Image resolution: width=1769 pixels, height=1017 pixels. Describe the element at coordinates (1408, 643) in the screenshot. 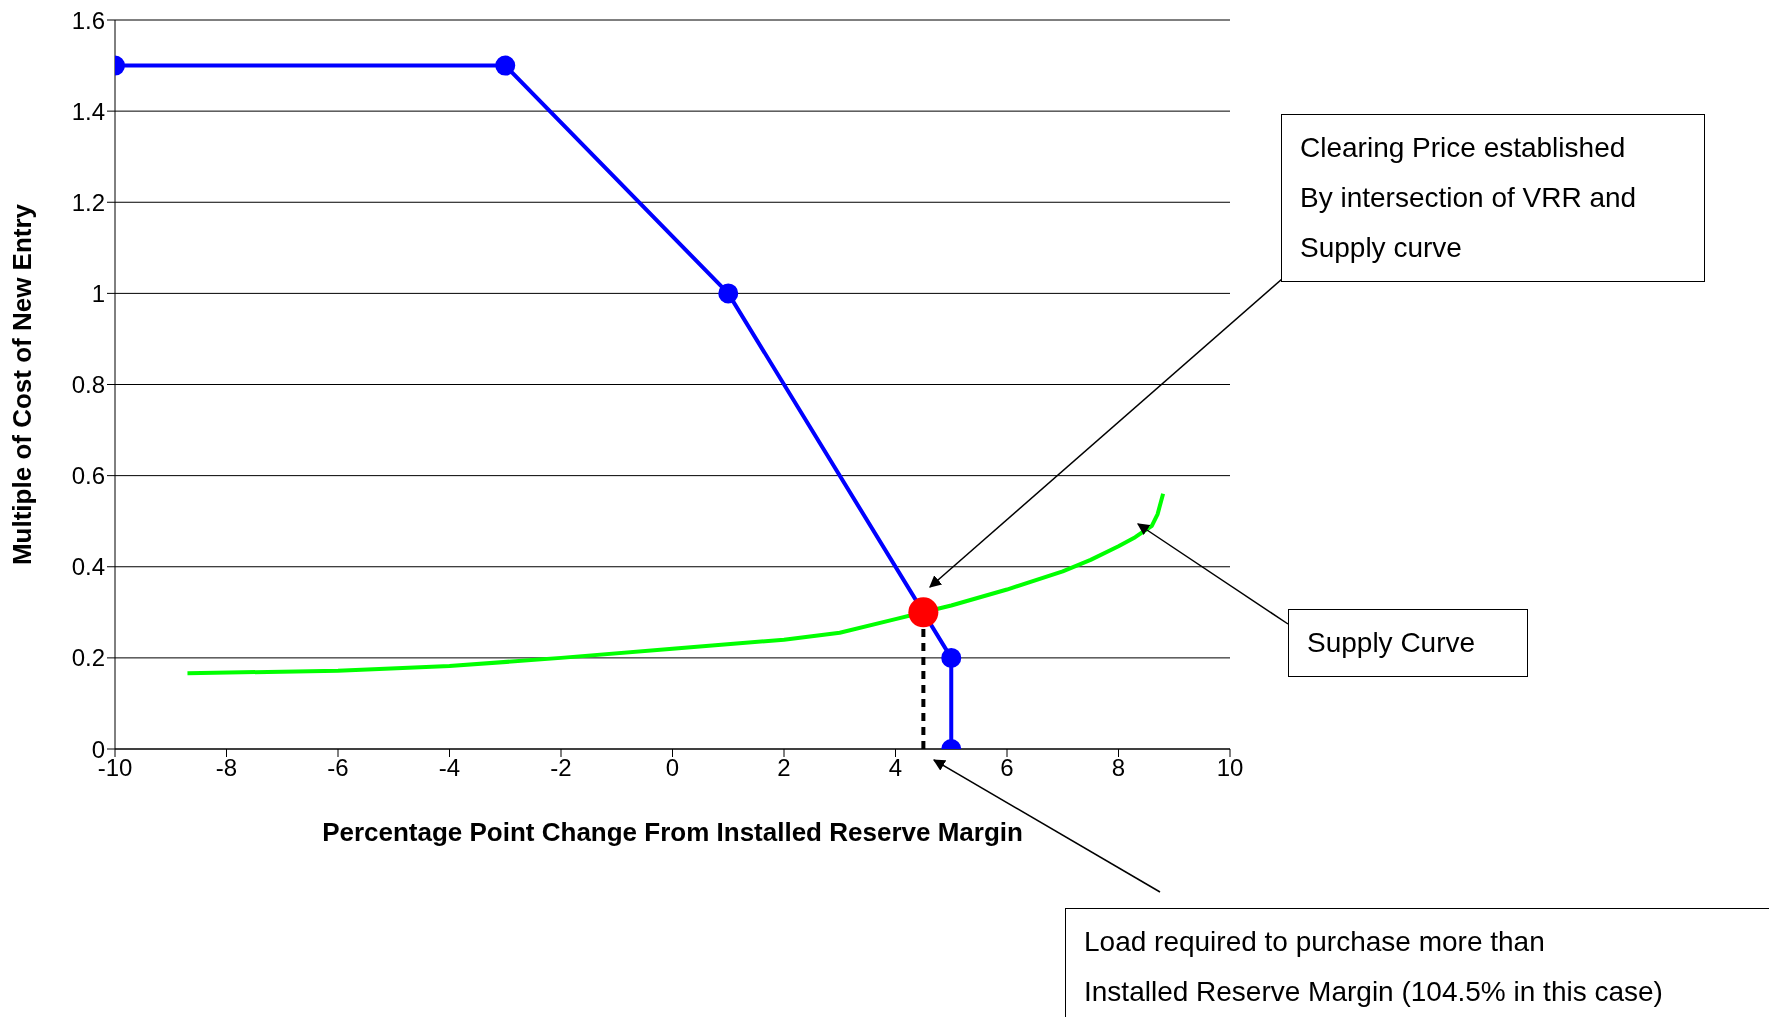

I see `text: Supply Curve` at that location.